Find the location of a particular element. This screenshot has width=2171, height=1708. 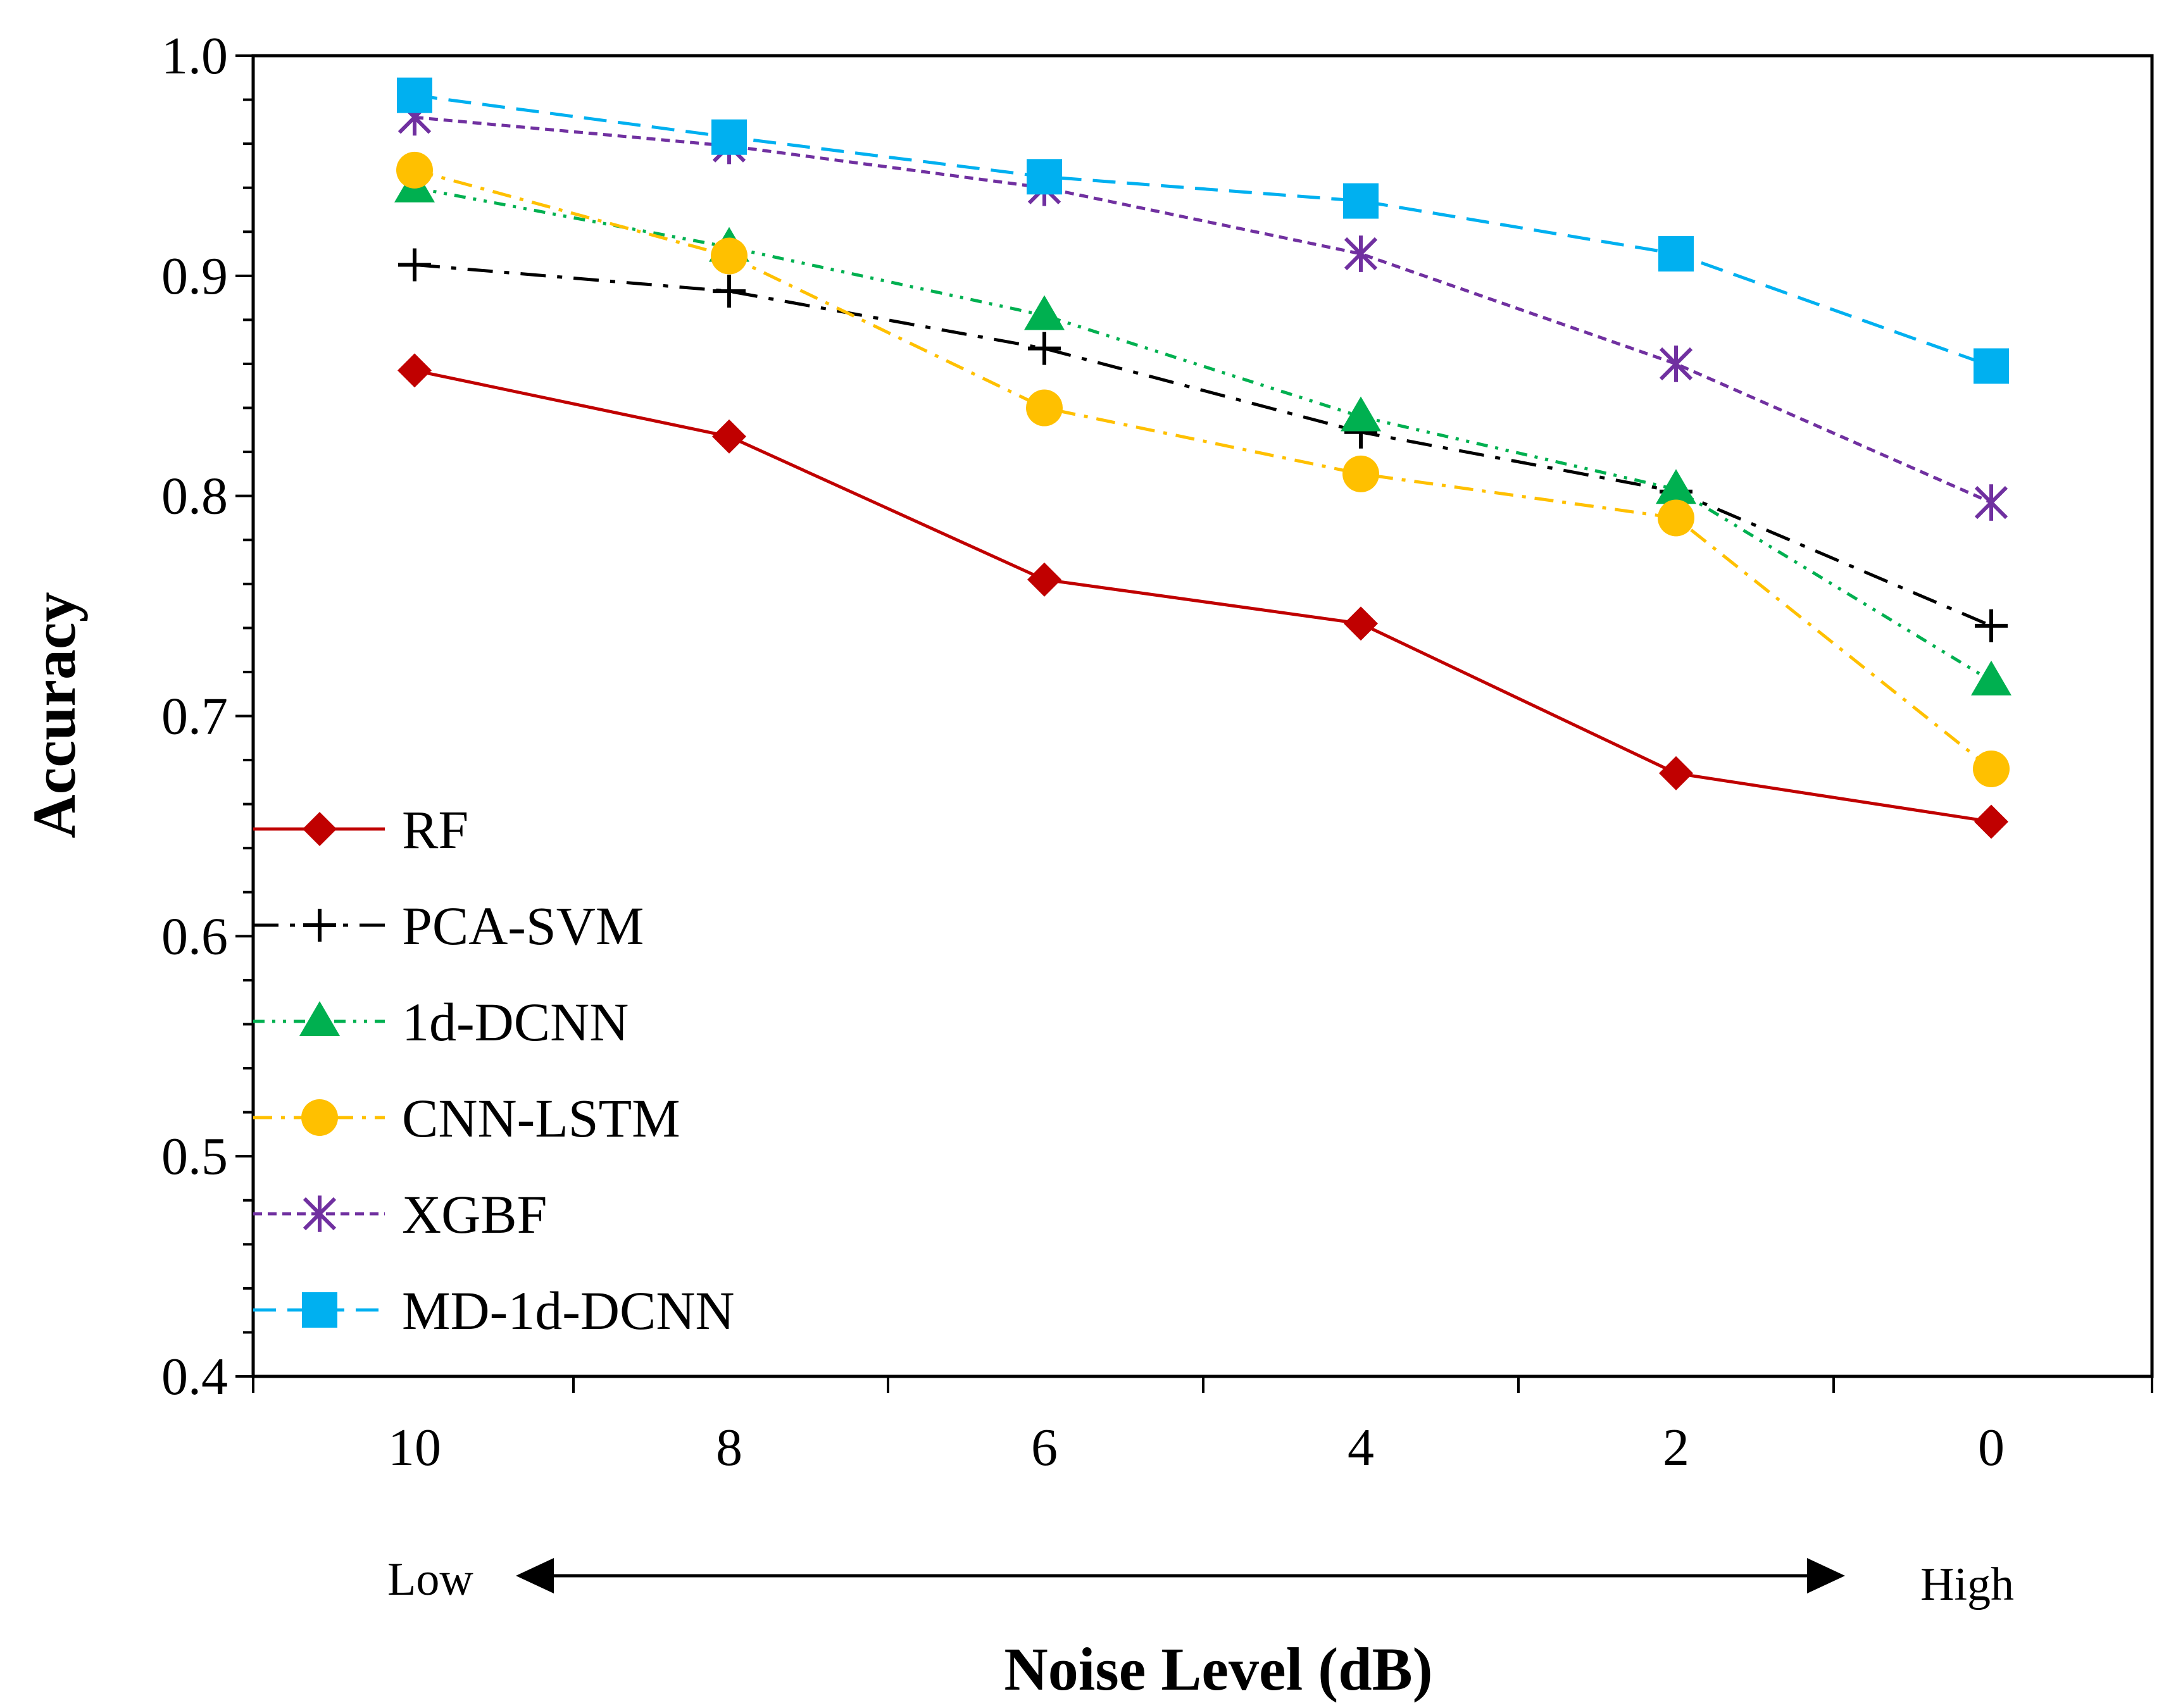

legend-entry-cnn-lstm: CNN-LSTM is located at coordinates (466, 1118).